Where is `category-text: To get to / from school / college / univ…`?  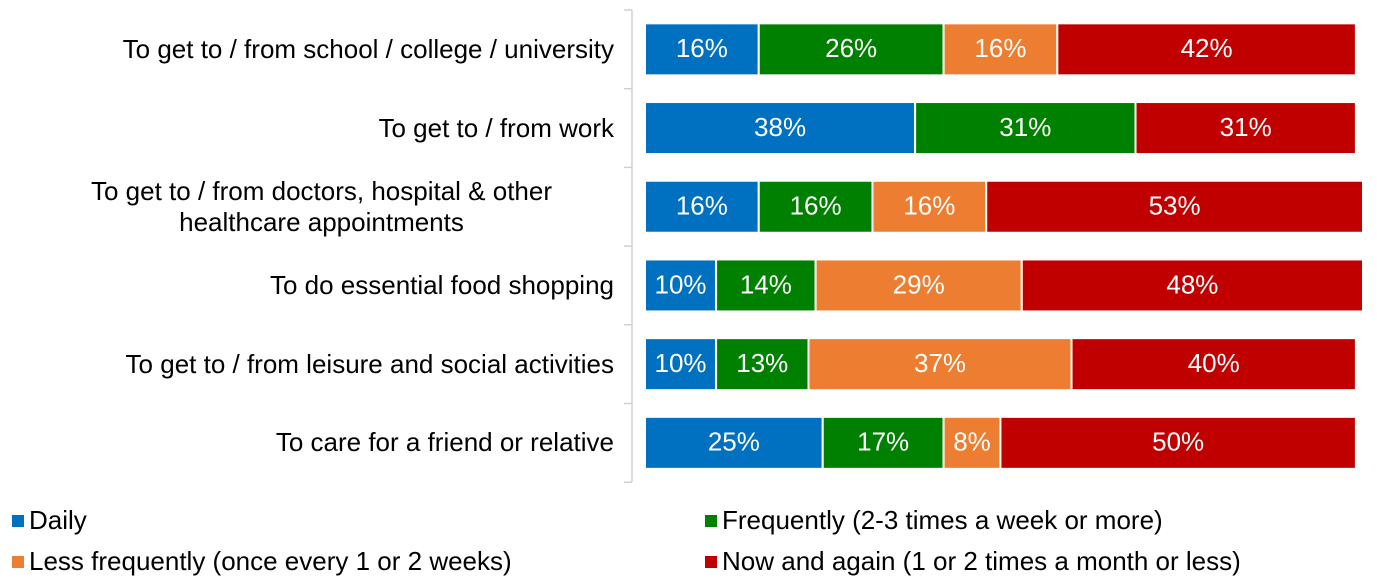 category-text: To get to / from school / college / univ… is located at coordinates (368, 48).